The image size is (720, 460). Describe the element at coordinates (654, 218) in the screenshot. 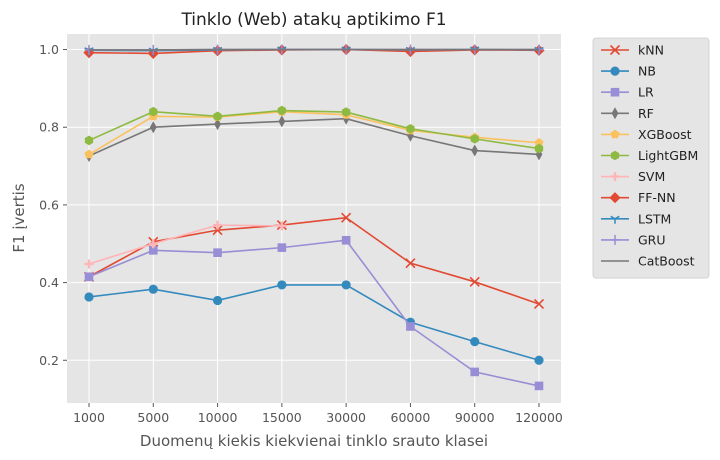

I see `legend-label: LSTM` at that location.